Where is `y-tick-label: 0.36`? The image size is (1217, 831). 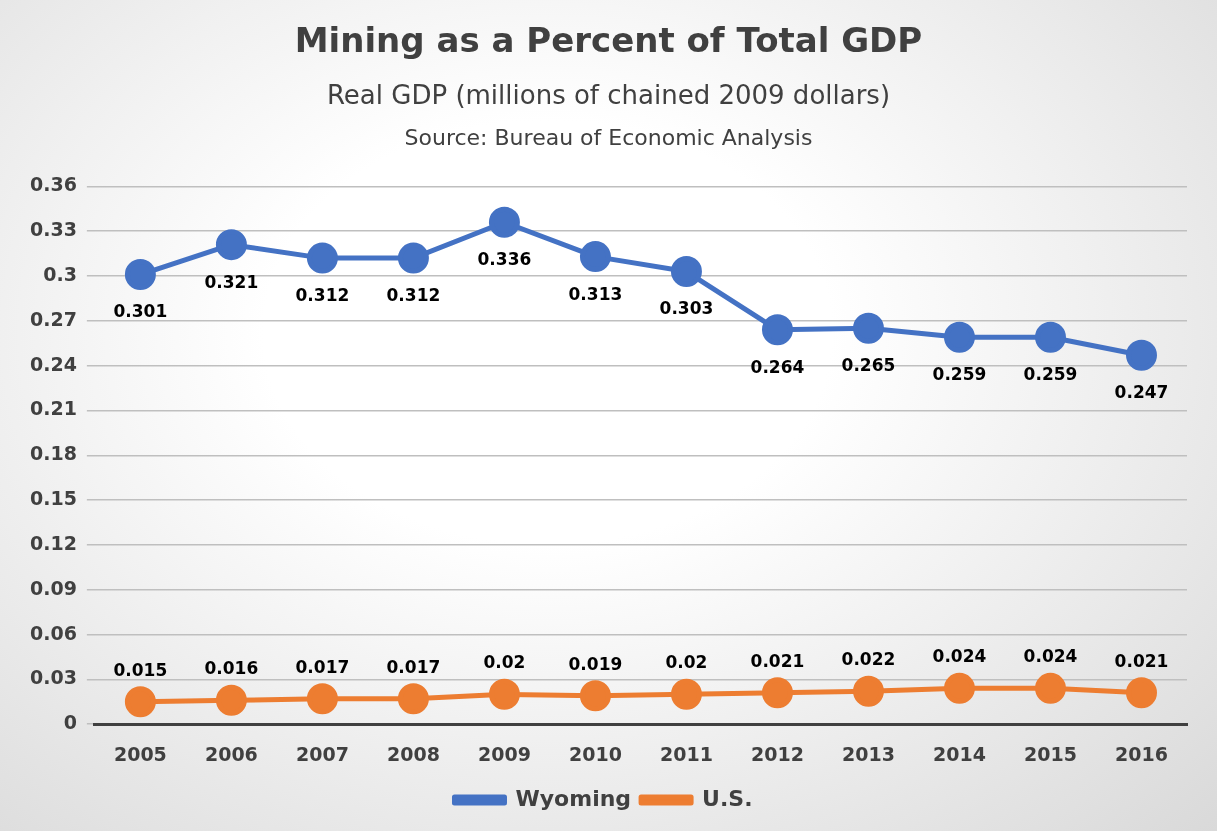
y-tick-label: 0.36 is located at coordinates (53, 184).